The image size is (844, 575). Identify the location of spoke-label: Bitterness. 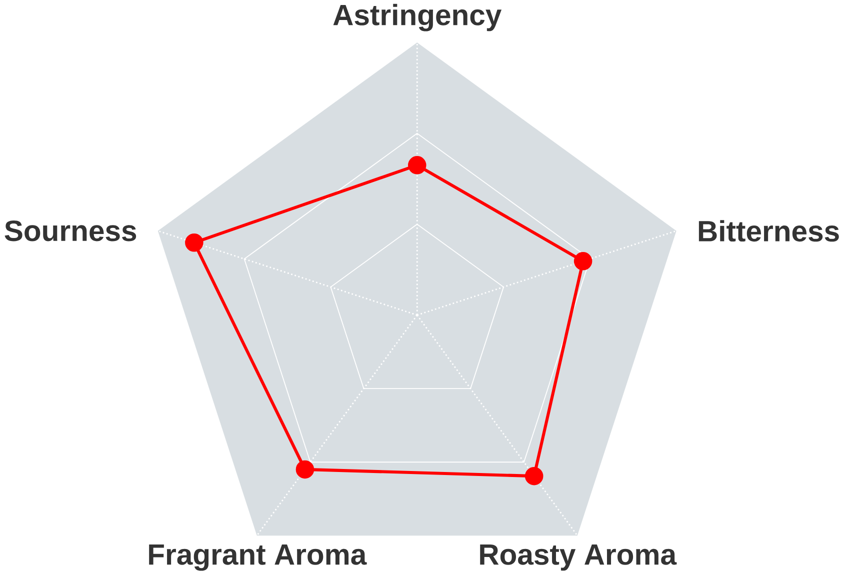
(768, 231).